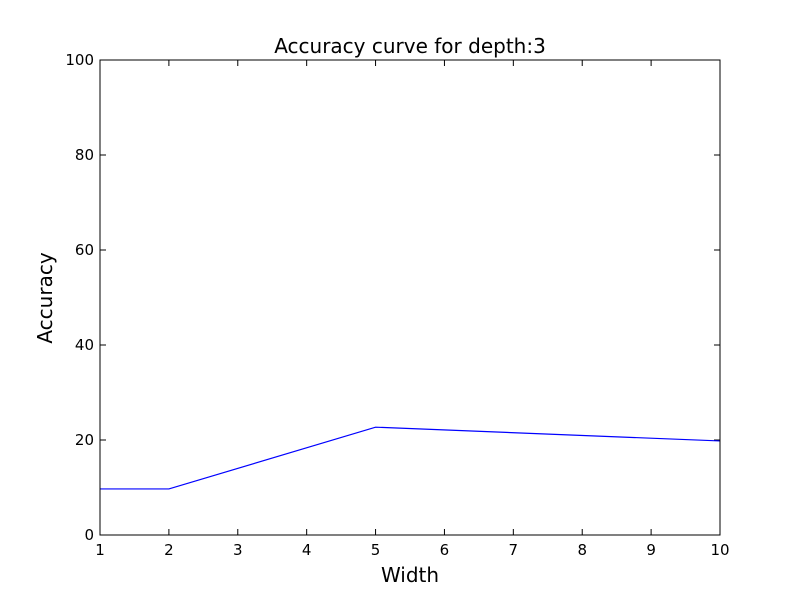 Image resolution: width=800 pixels, height=595 pixels. I want to click on series-line, so click(410, 458).